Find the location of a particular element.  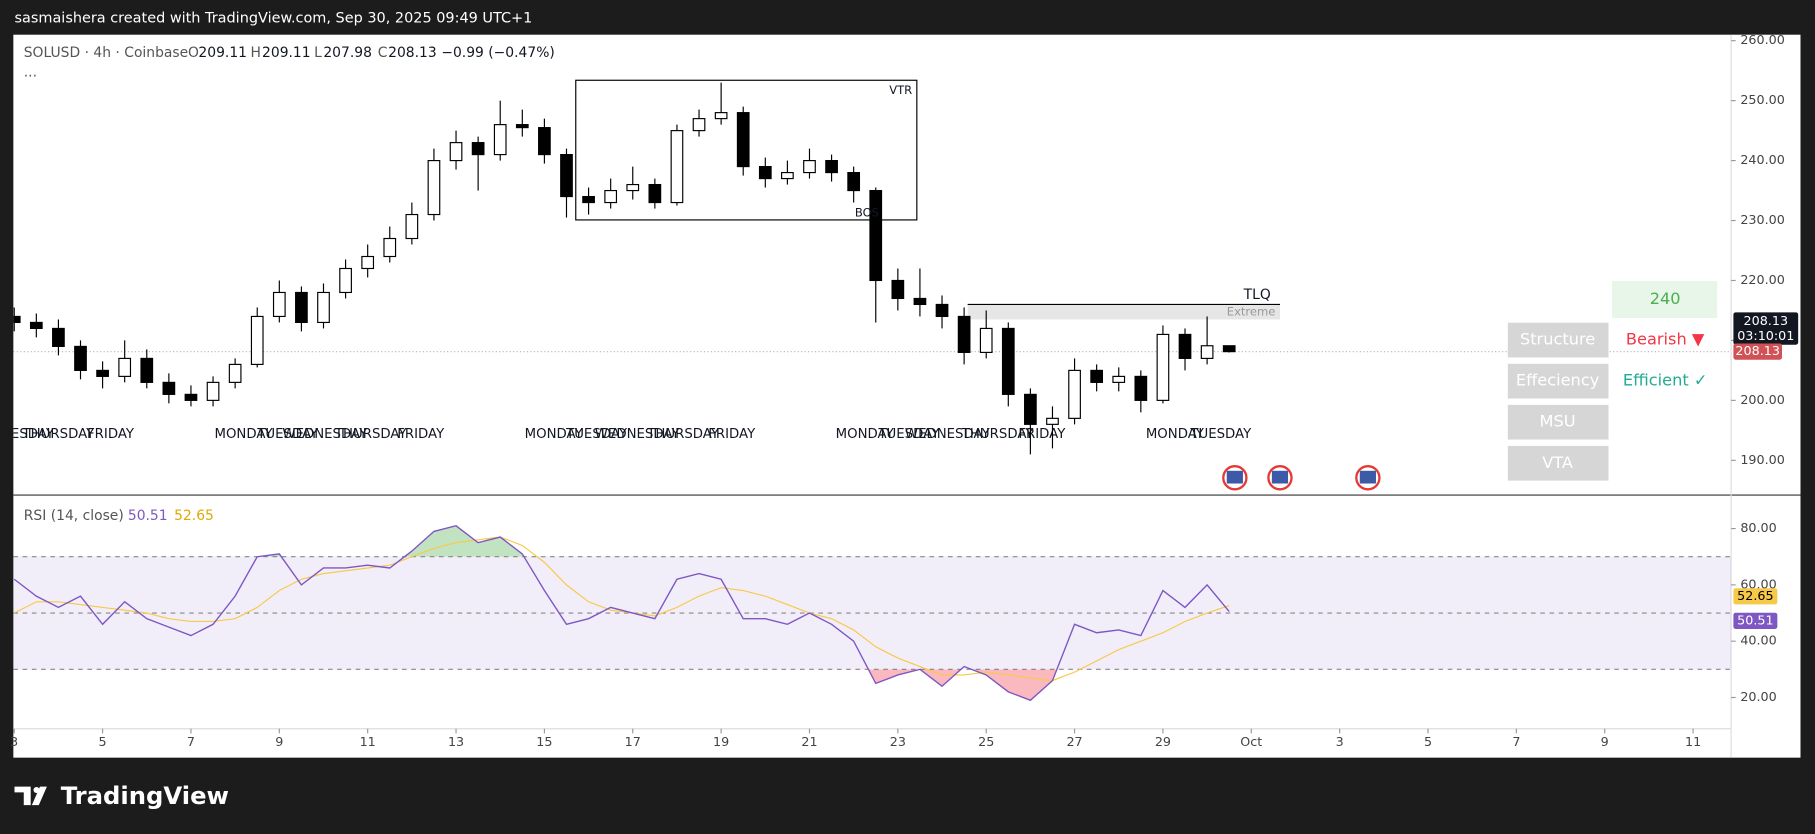

rsi-line is located at coordinates (621, 613).